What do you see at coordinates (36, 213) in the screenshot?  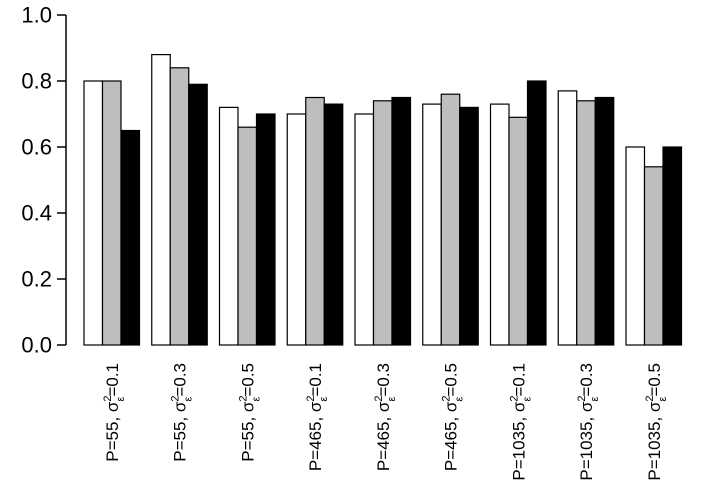 I see `y-tick-label: 0.4` at bounding box center [36, 213].